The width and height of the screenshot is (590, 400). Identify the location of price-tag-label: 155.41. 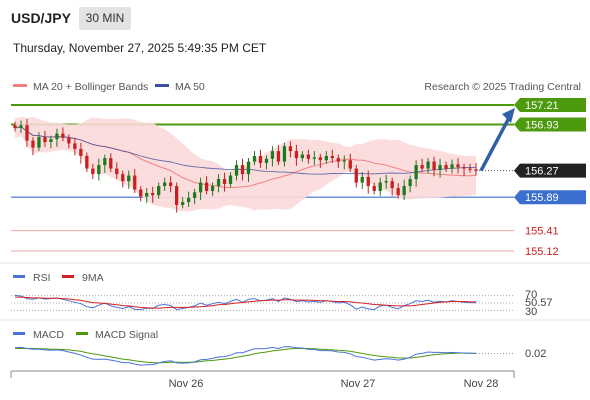
(542, 232).